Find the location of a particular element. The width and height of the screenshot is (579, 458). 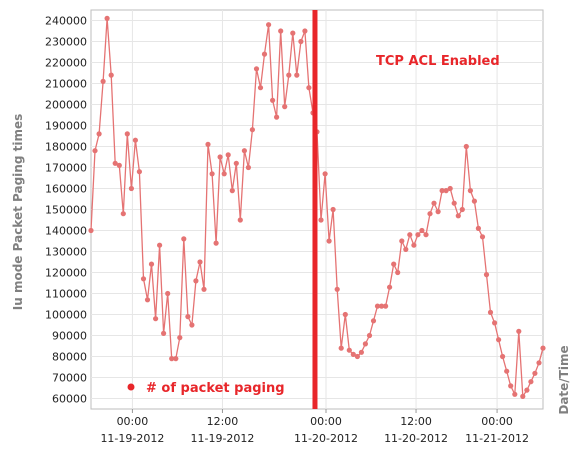

y-tick-label: 190000 is located at coordinates (66, 126).